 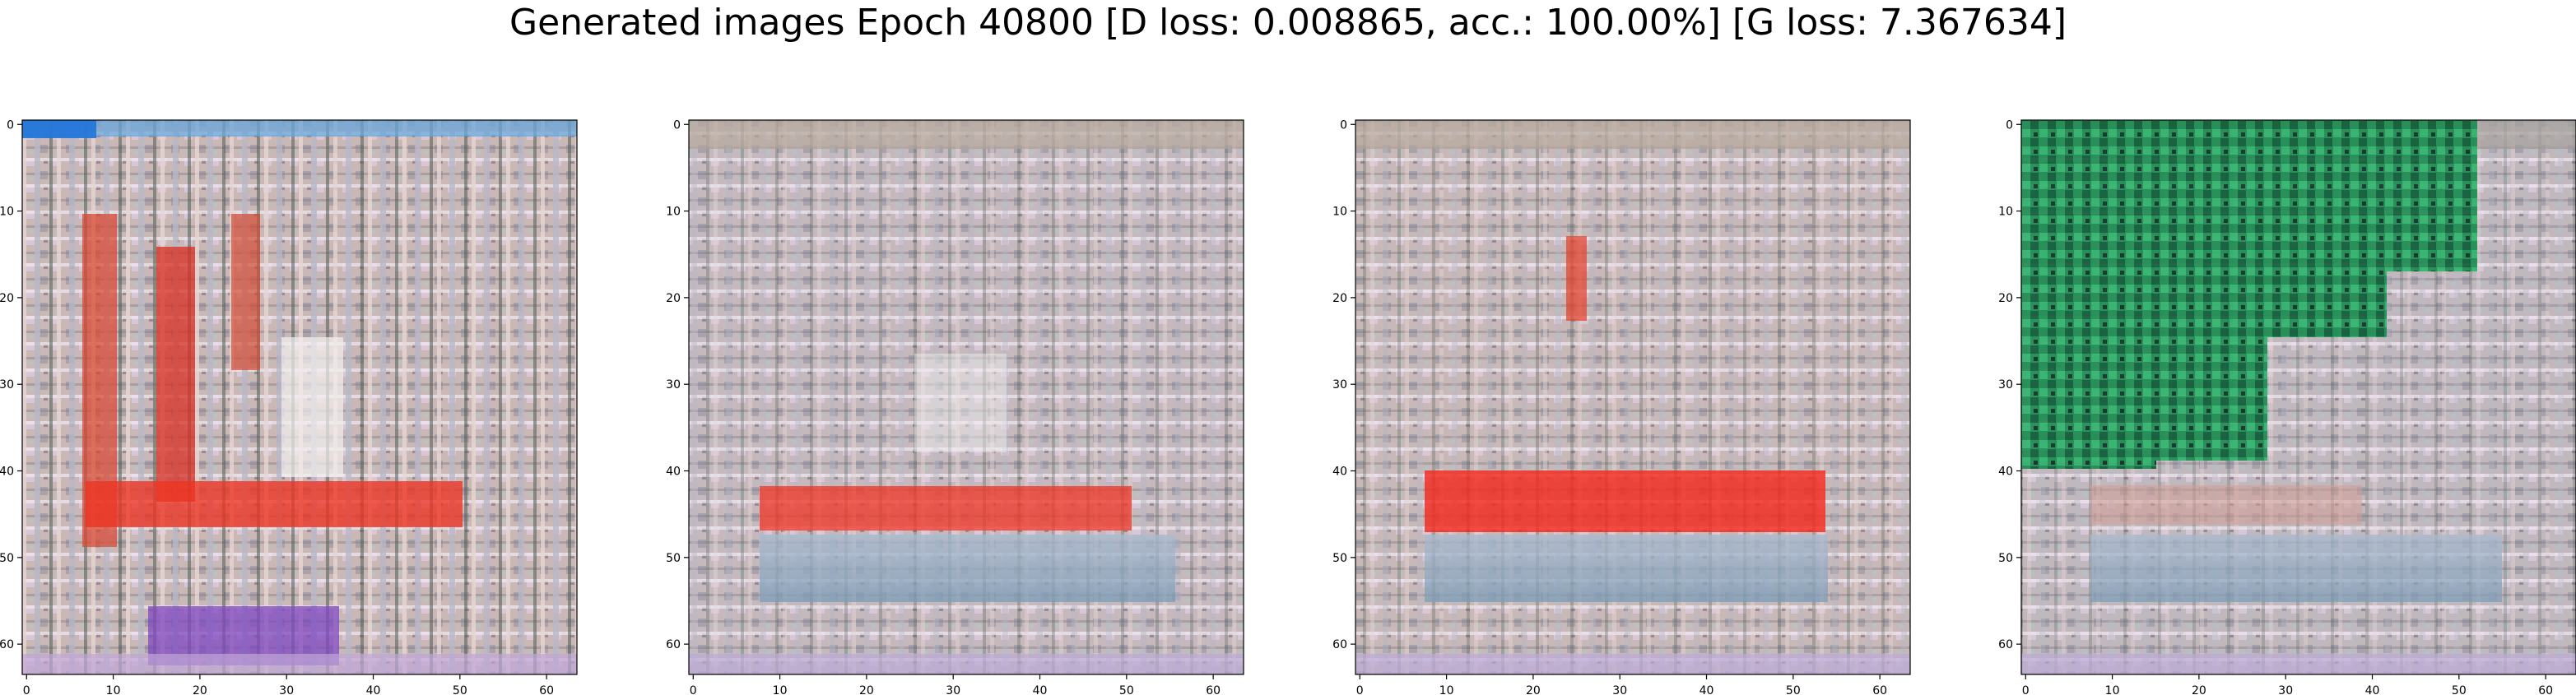 What do you see at coordinates (1126, 689) in the screenshot?
I see `x-tick-label-2-50: 50` at bounding box center [1126, 689].